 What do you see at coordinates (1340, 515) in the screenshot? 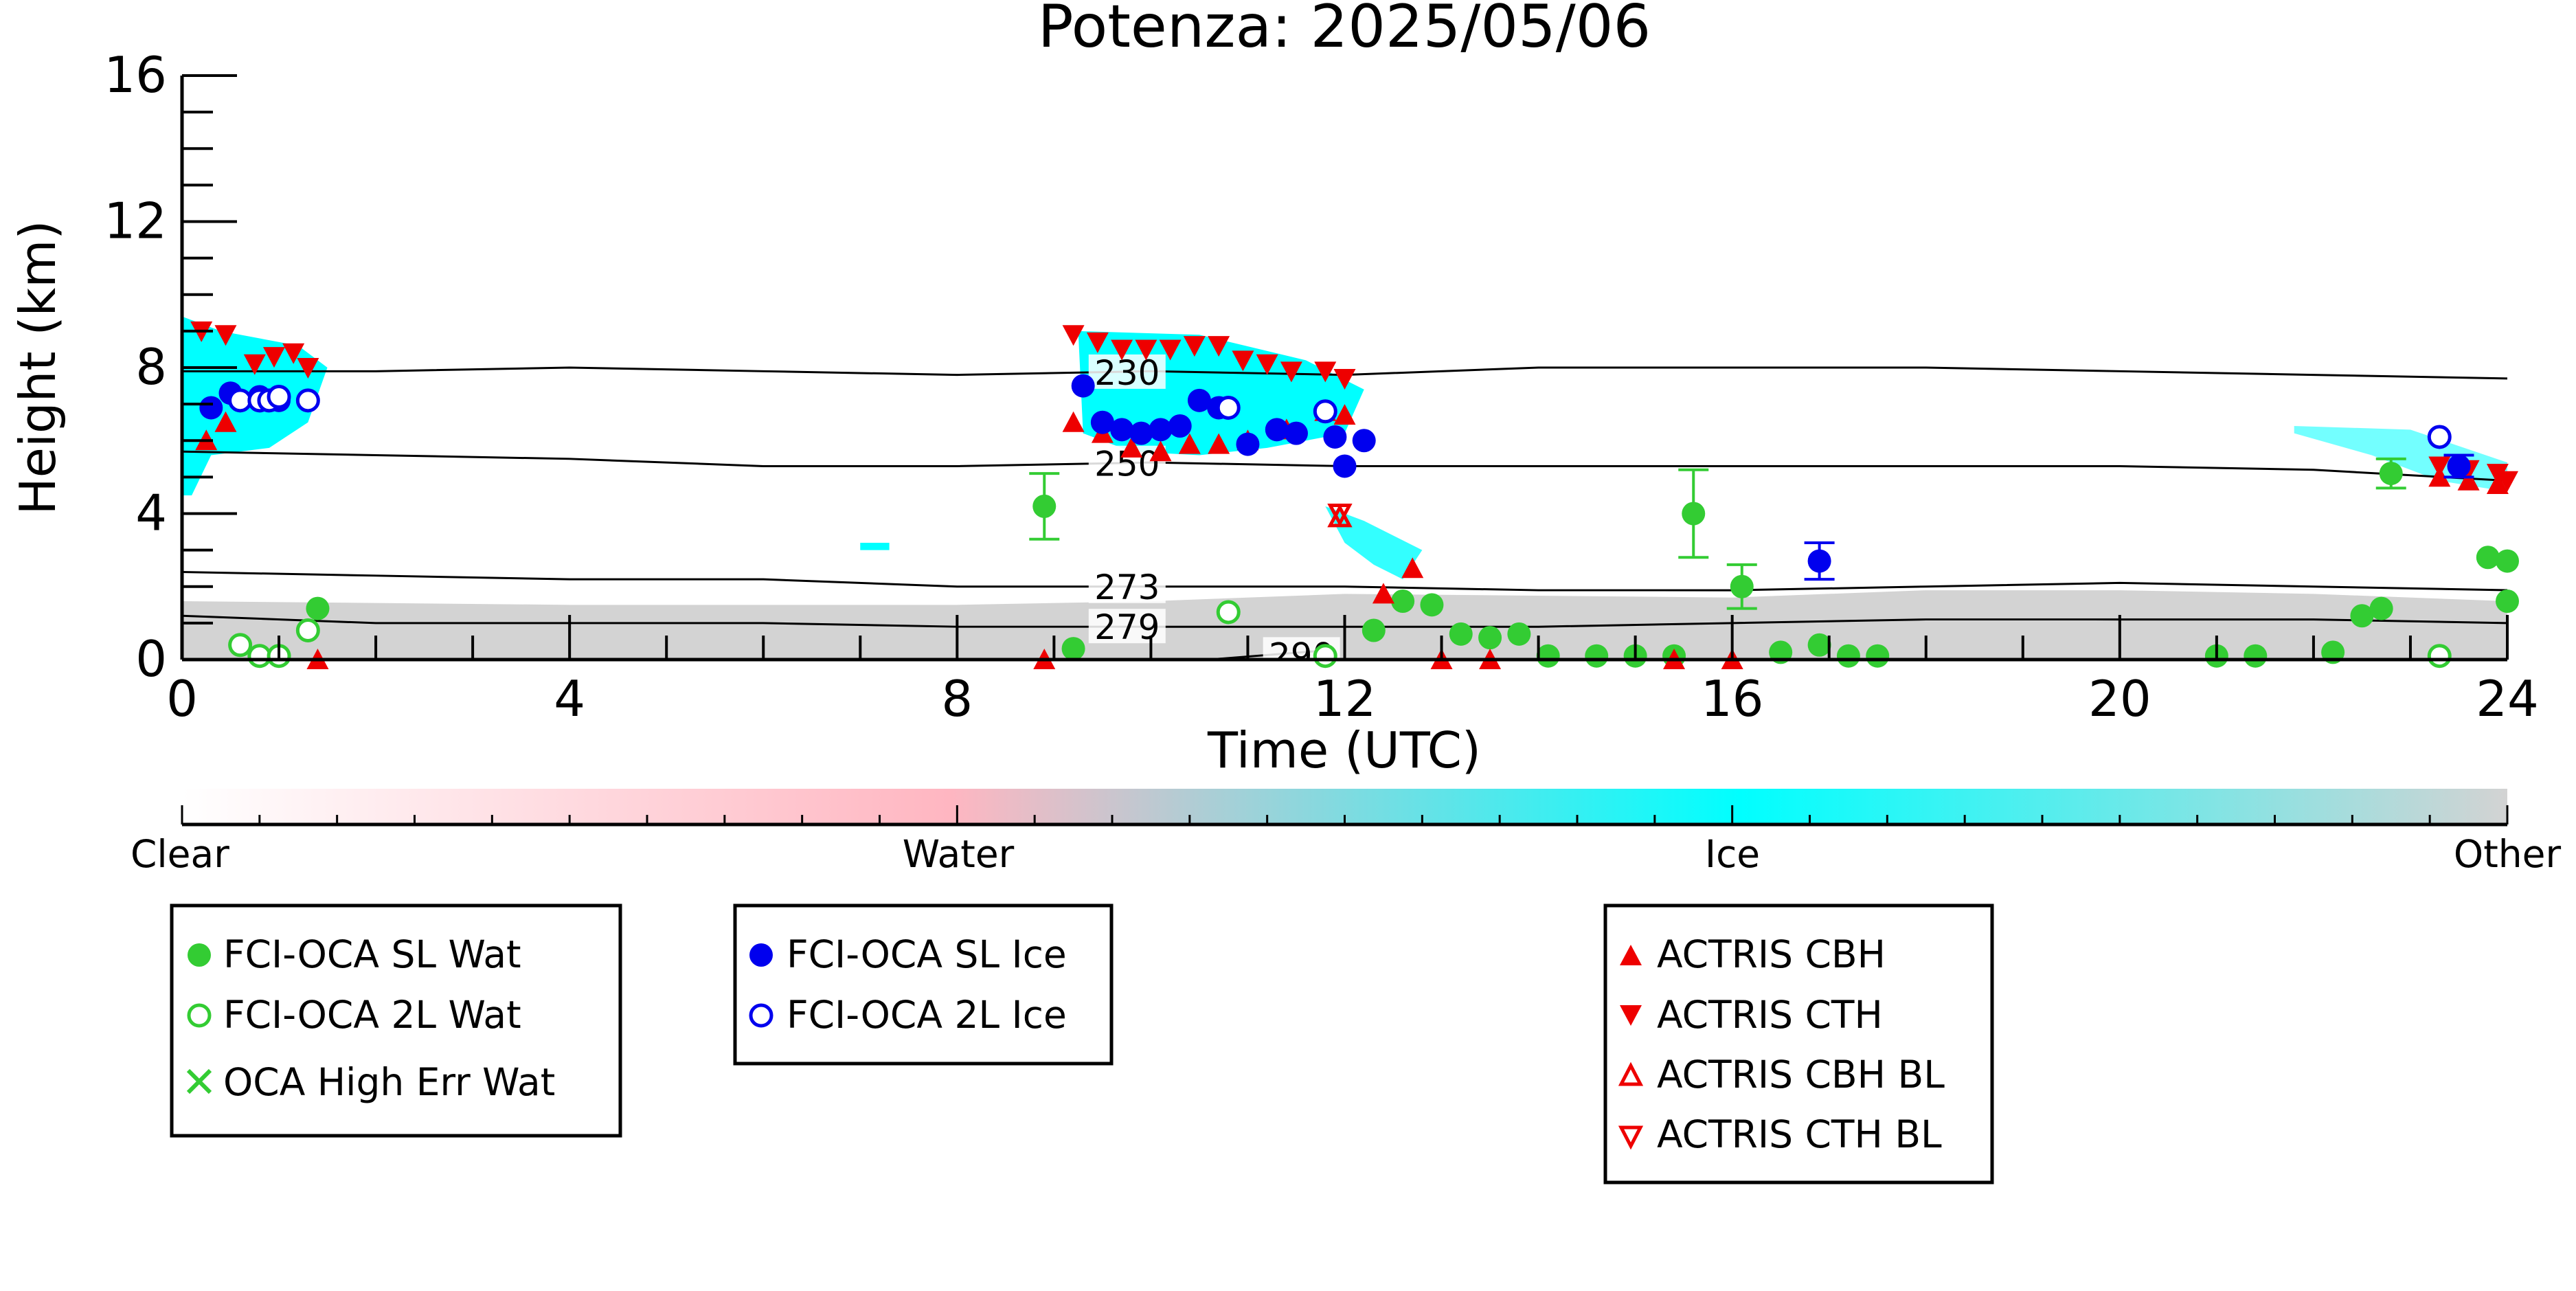
I see `actris-cth-bl-point` at bounding box center [1340, 515].